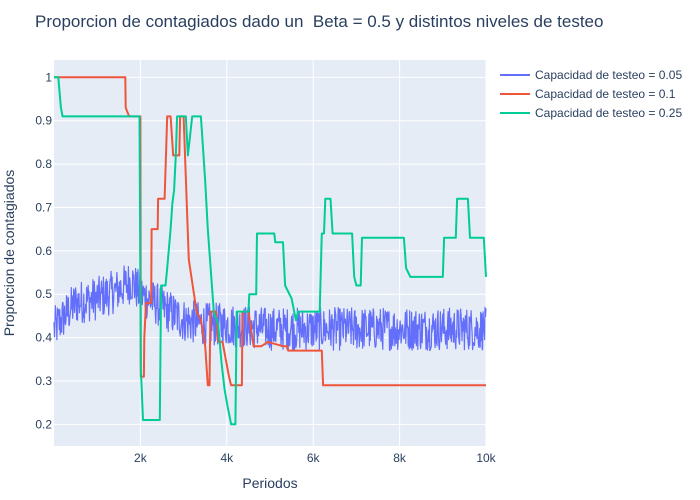 Image resolution: width=700 pixels, height=500 pixels. Describe the element at coordinates (43, 294) in the screenshot. I see `y-tick-label: 0.5` at that location.